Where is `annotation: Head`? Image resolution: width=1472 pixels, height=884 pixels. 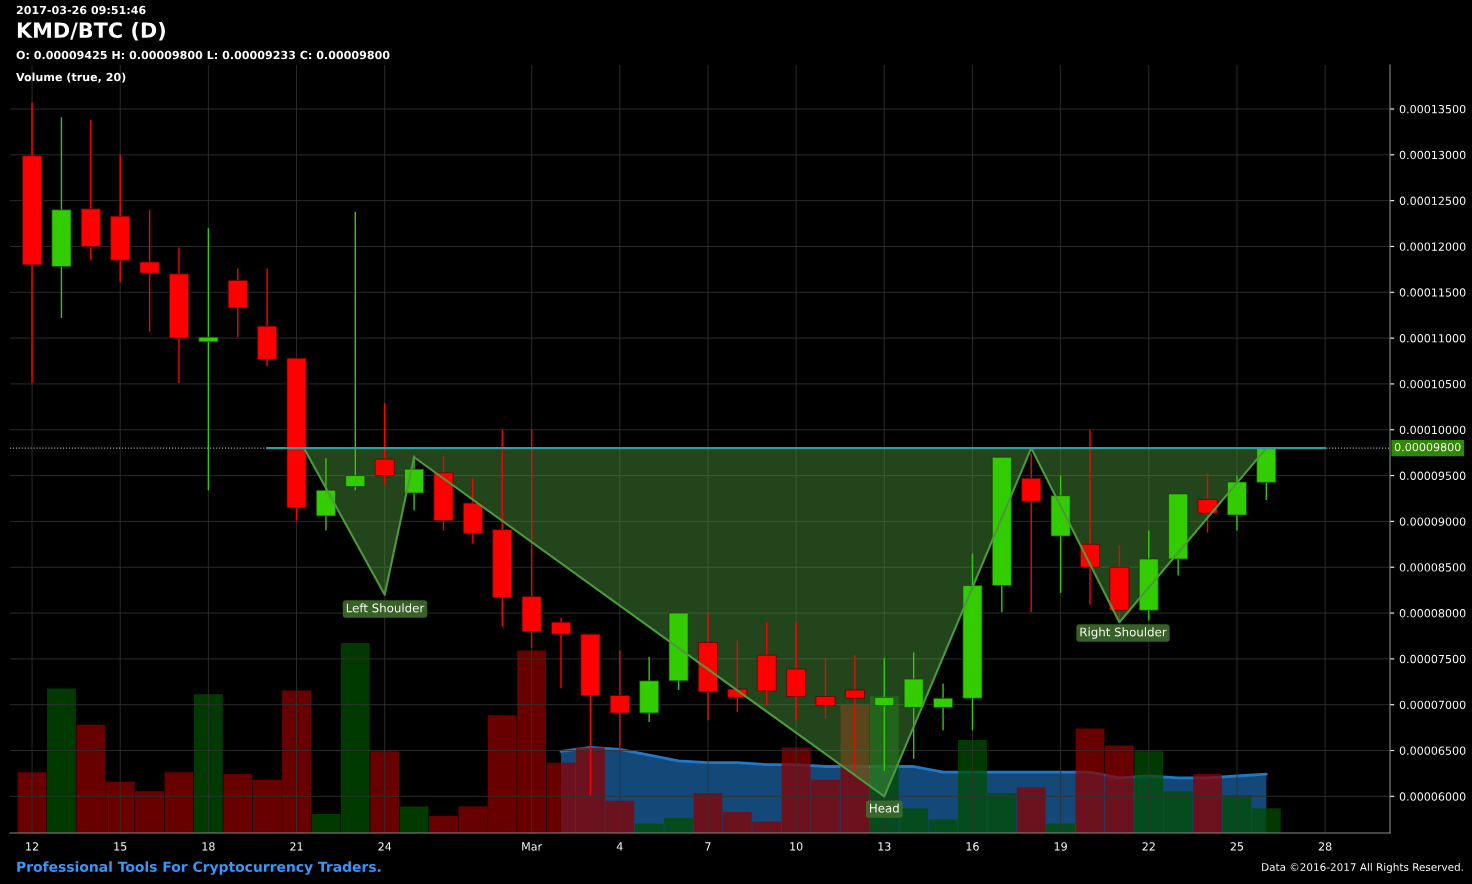 annotation: Head is located at coordinates (884, 808).